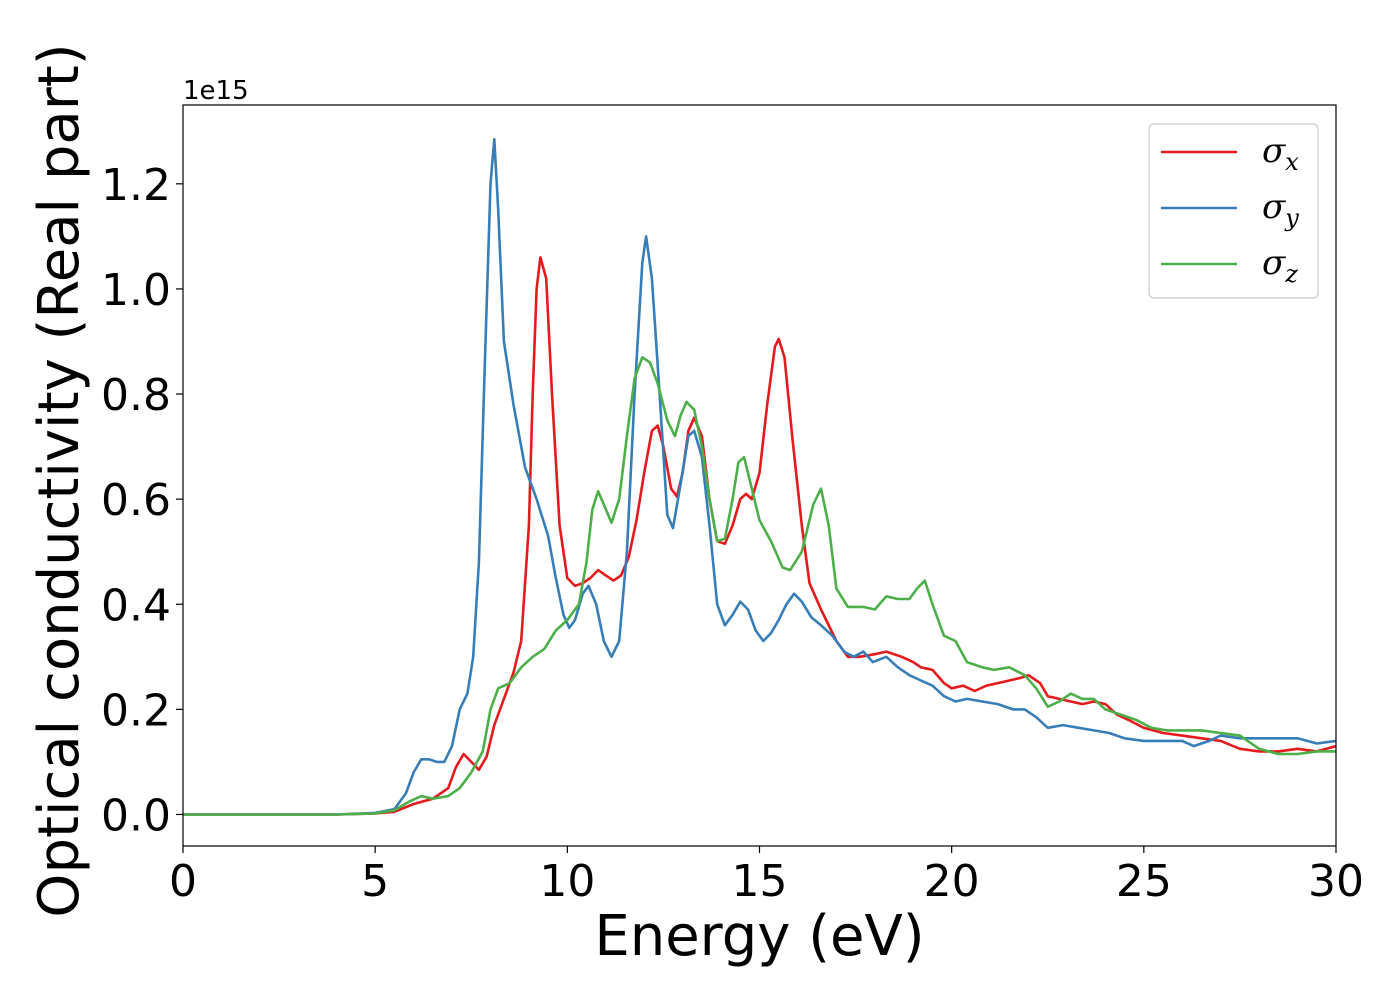 Image resolution: width=1400 pixels, height=1000 pixels. Describe the element at coordinates (136, 815) in the screenshot. I see `y-tick-label: 0.0` at that location.